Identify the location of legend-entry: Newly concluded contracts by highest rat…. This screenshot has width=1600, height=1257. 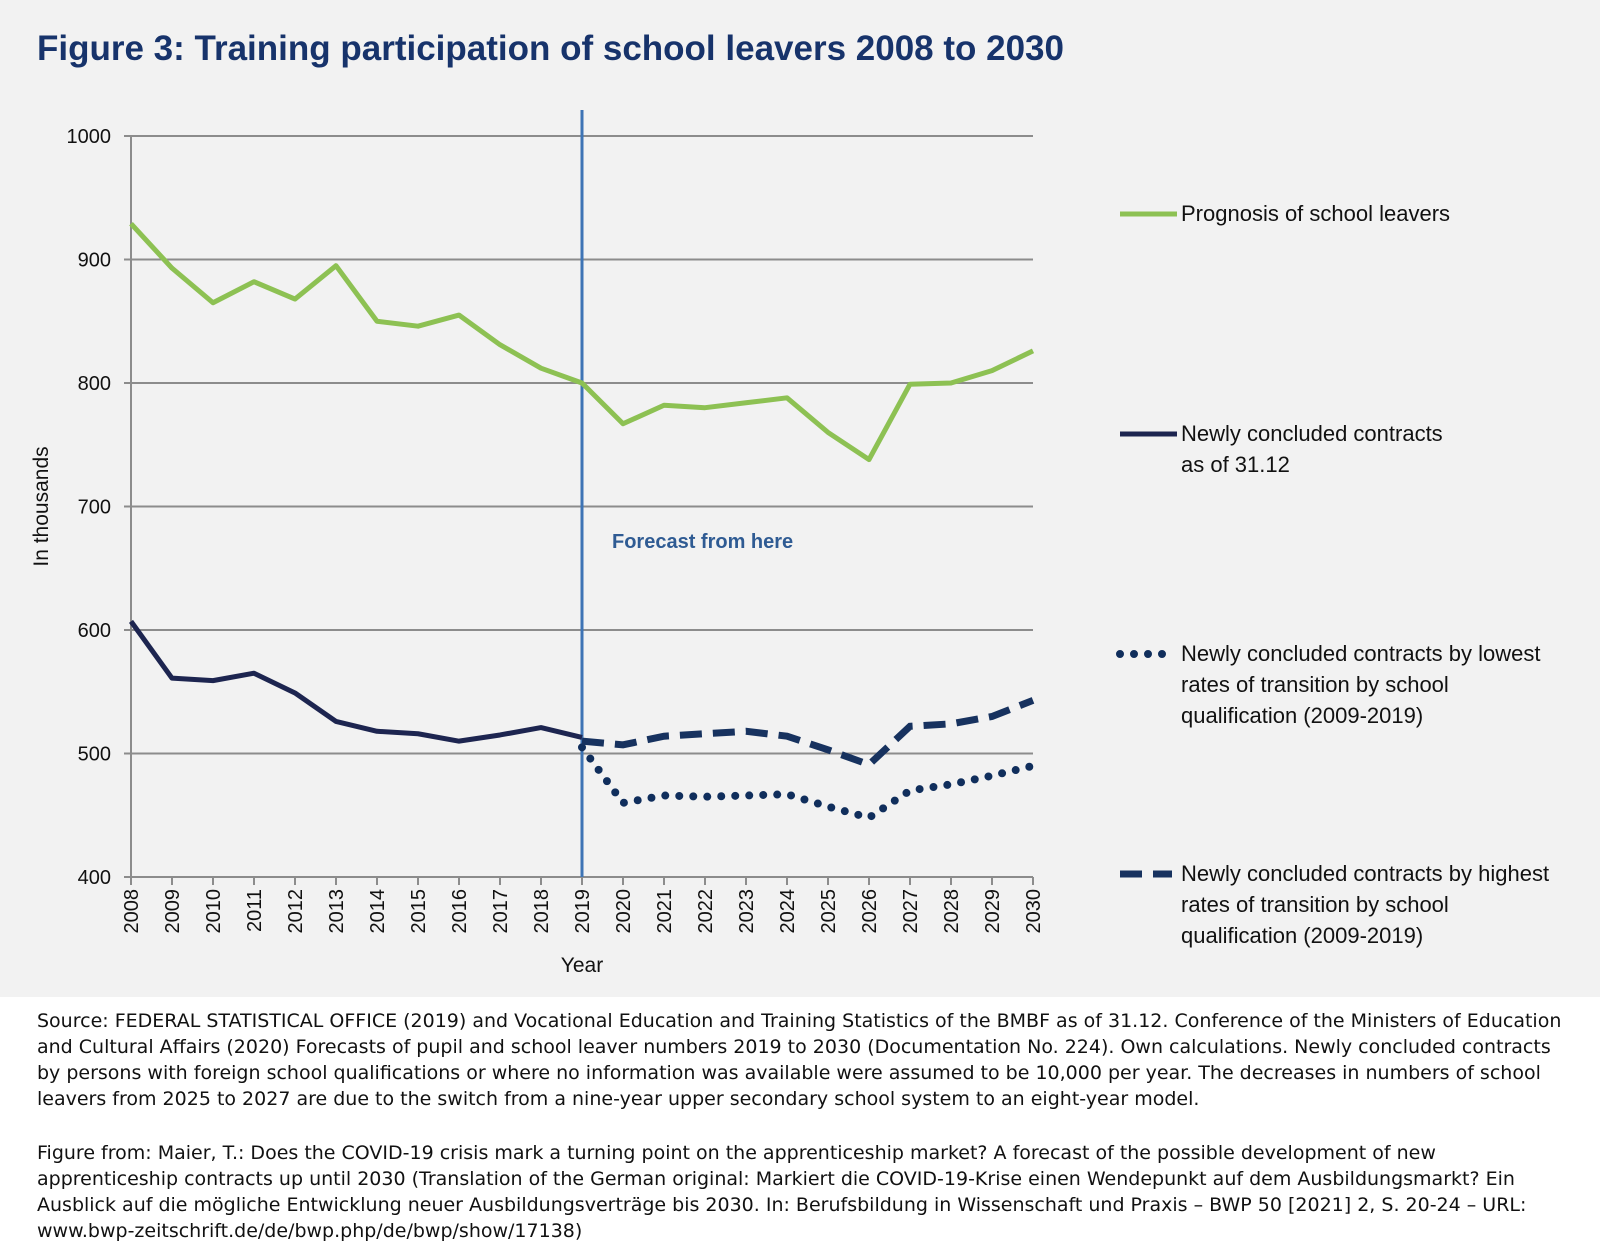
(1365, 904).